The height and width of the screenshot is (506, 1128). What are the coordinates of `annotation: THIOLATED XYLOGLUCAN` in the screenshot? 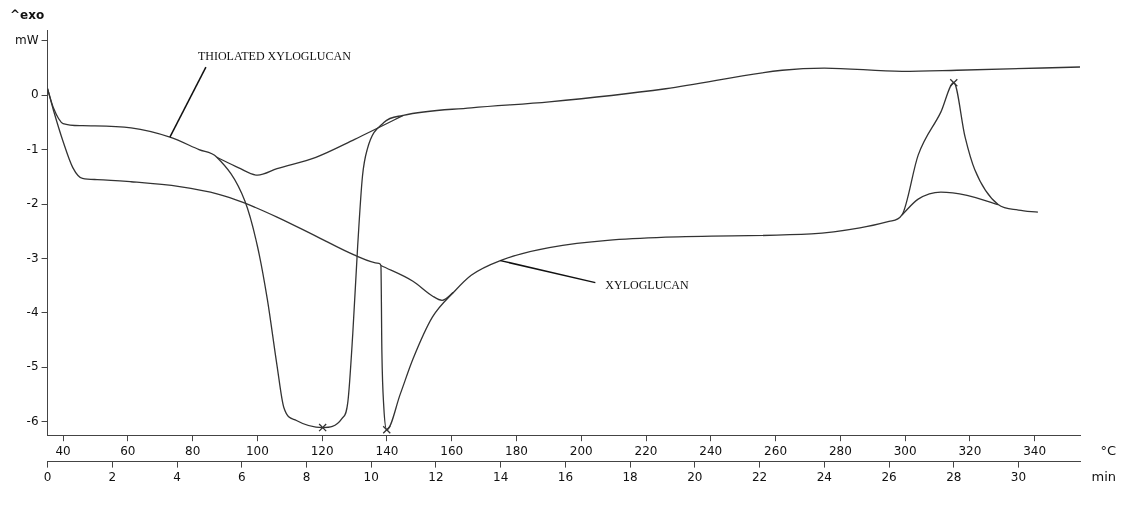 It's located at (274, 56).